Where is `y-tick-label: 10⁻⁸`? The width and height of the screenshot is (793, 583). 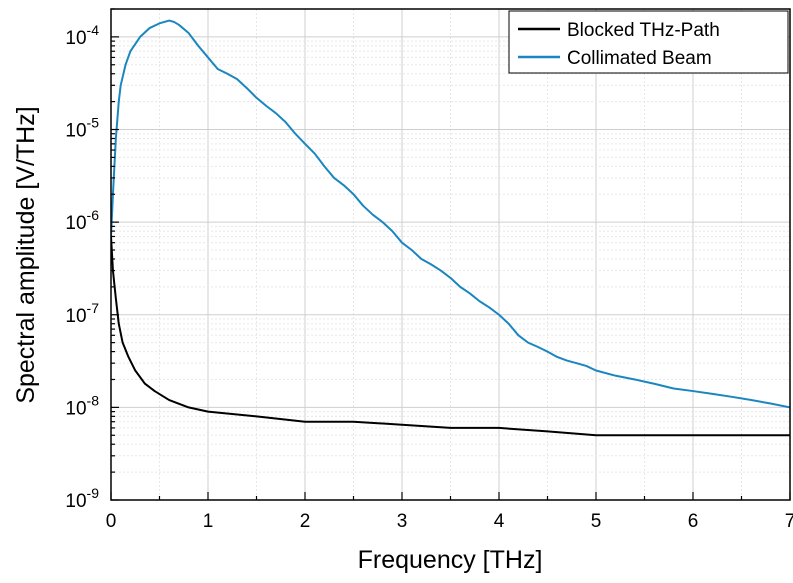 y-tick-label: 10⁻⁸ is located at coordinates (82, 405).